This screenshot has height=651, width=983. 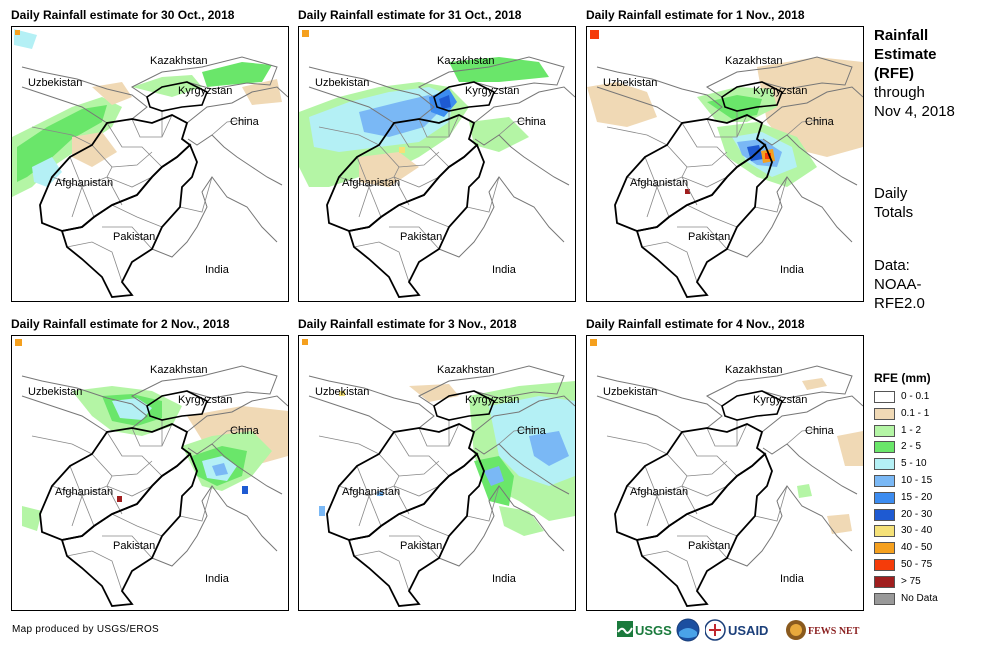 I want to click on source-line: Data:, so click(x=892, y=265).